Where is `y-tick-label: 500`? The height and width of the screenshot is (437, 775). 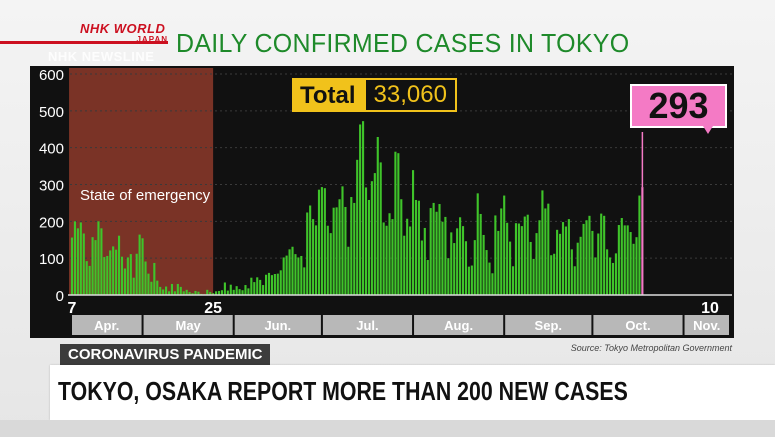 y-tick-label: 500 is located at coordinates (51, 112).